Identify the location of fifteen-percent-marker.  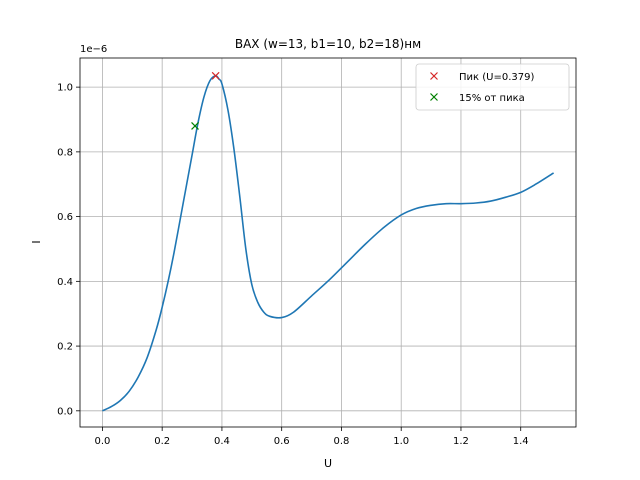
(195, 126).